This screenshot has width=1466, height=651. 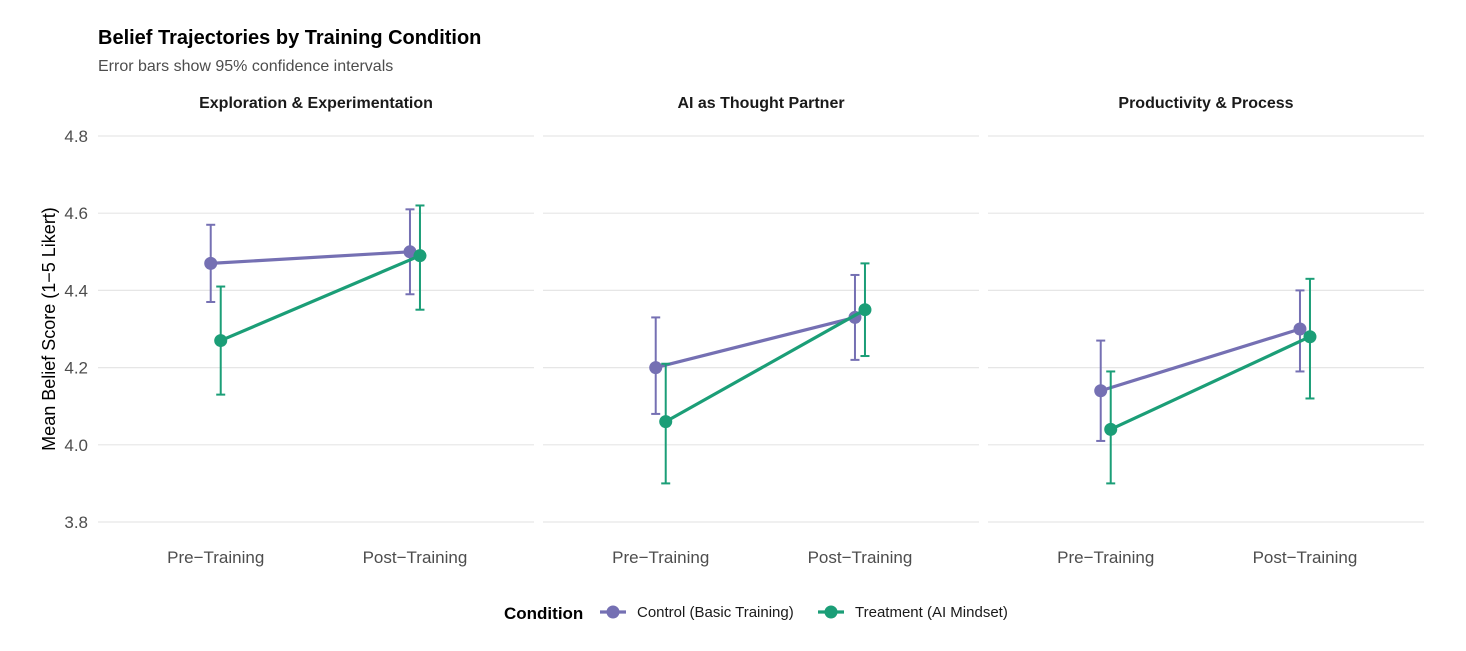 What do you see at coordinates (1205, 103) in the screenshot?
I see `facet-title: Productivity & Process` at bounding box center [1205, 103].